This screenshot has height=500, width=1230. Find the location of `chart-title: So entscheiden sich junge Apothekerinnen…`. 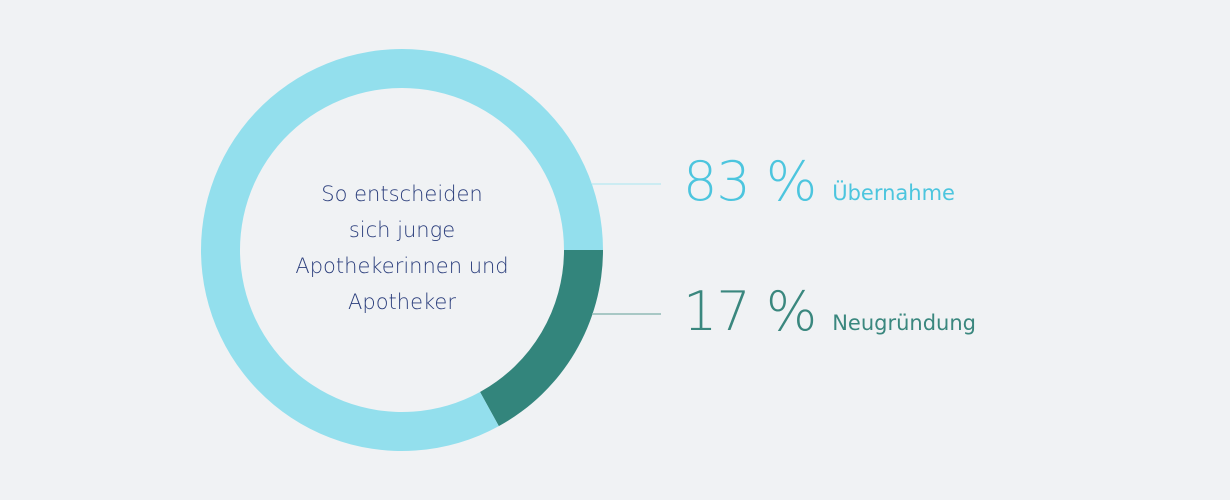

chart-title: So entscheiden sich junge Apothekerinnen… is located at coordinates (402, 248).